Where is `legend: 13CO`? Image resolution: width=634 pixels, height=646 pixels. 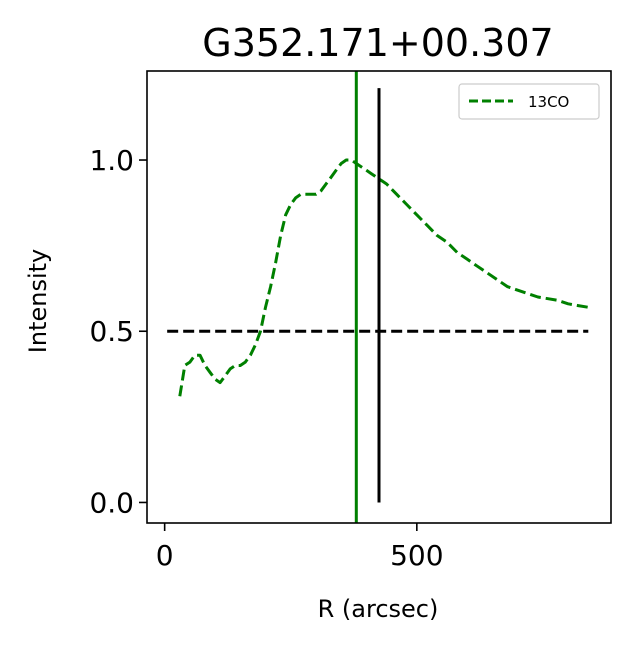
legend: 13CO is located at coordinates (529, 101).